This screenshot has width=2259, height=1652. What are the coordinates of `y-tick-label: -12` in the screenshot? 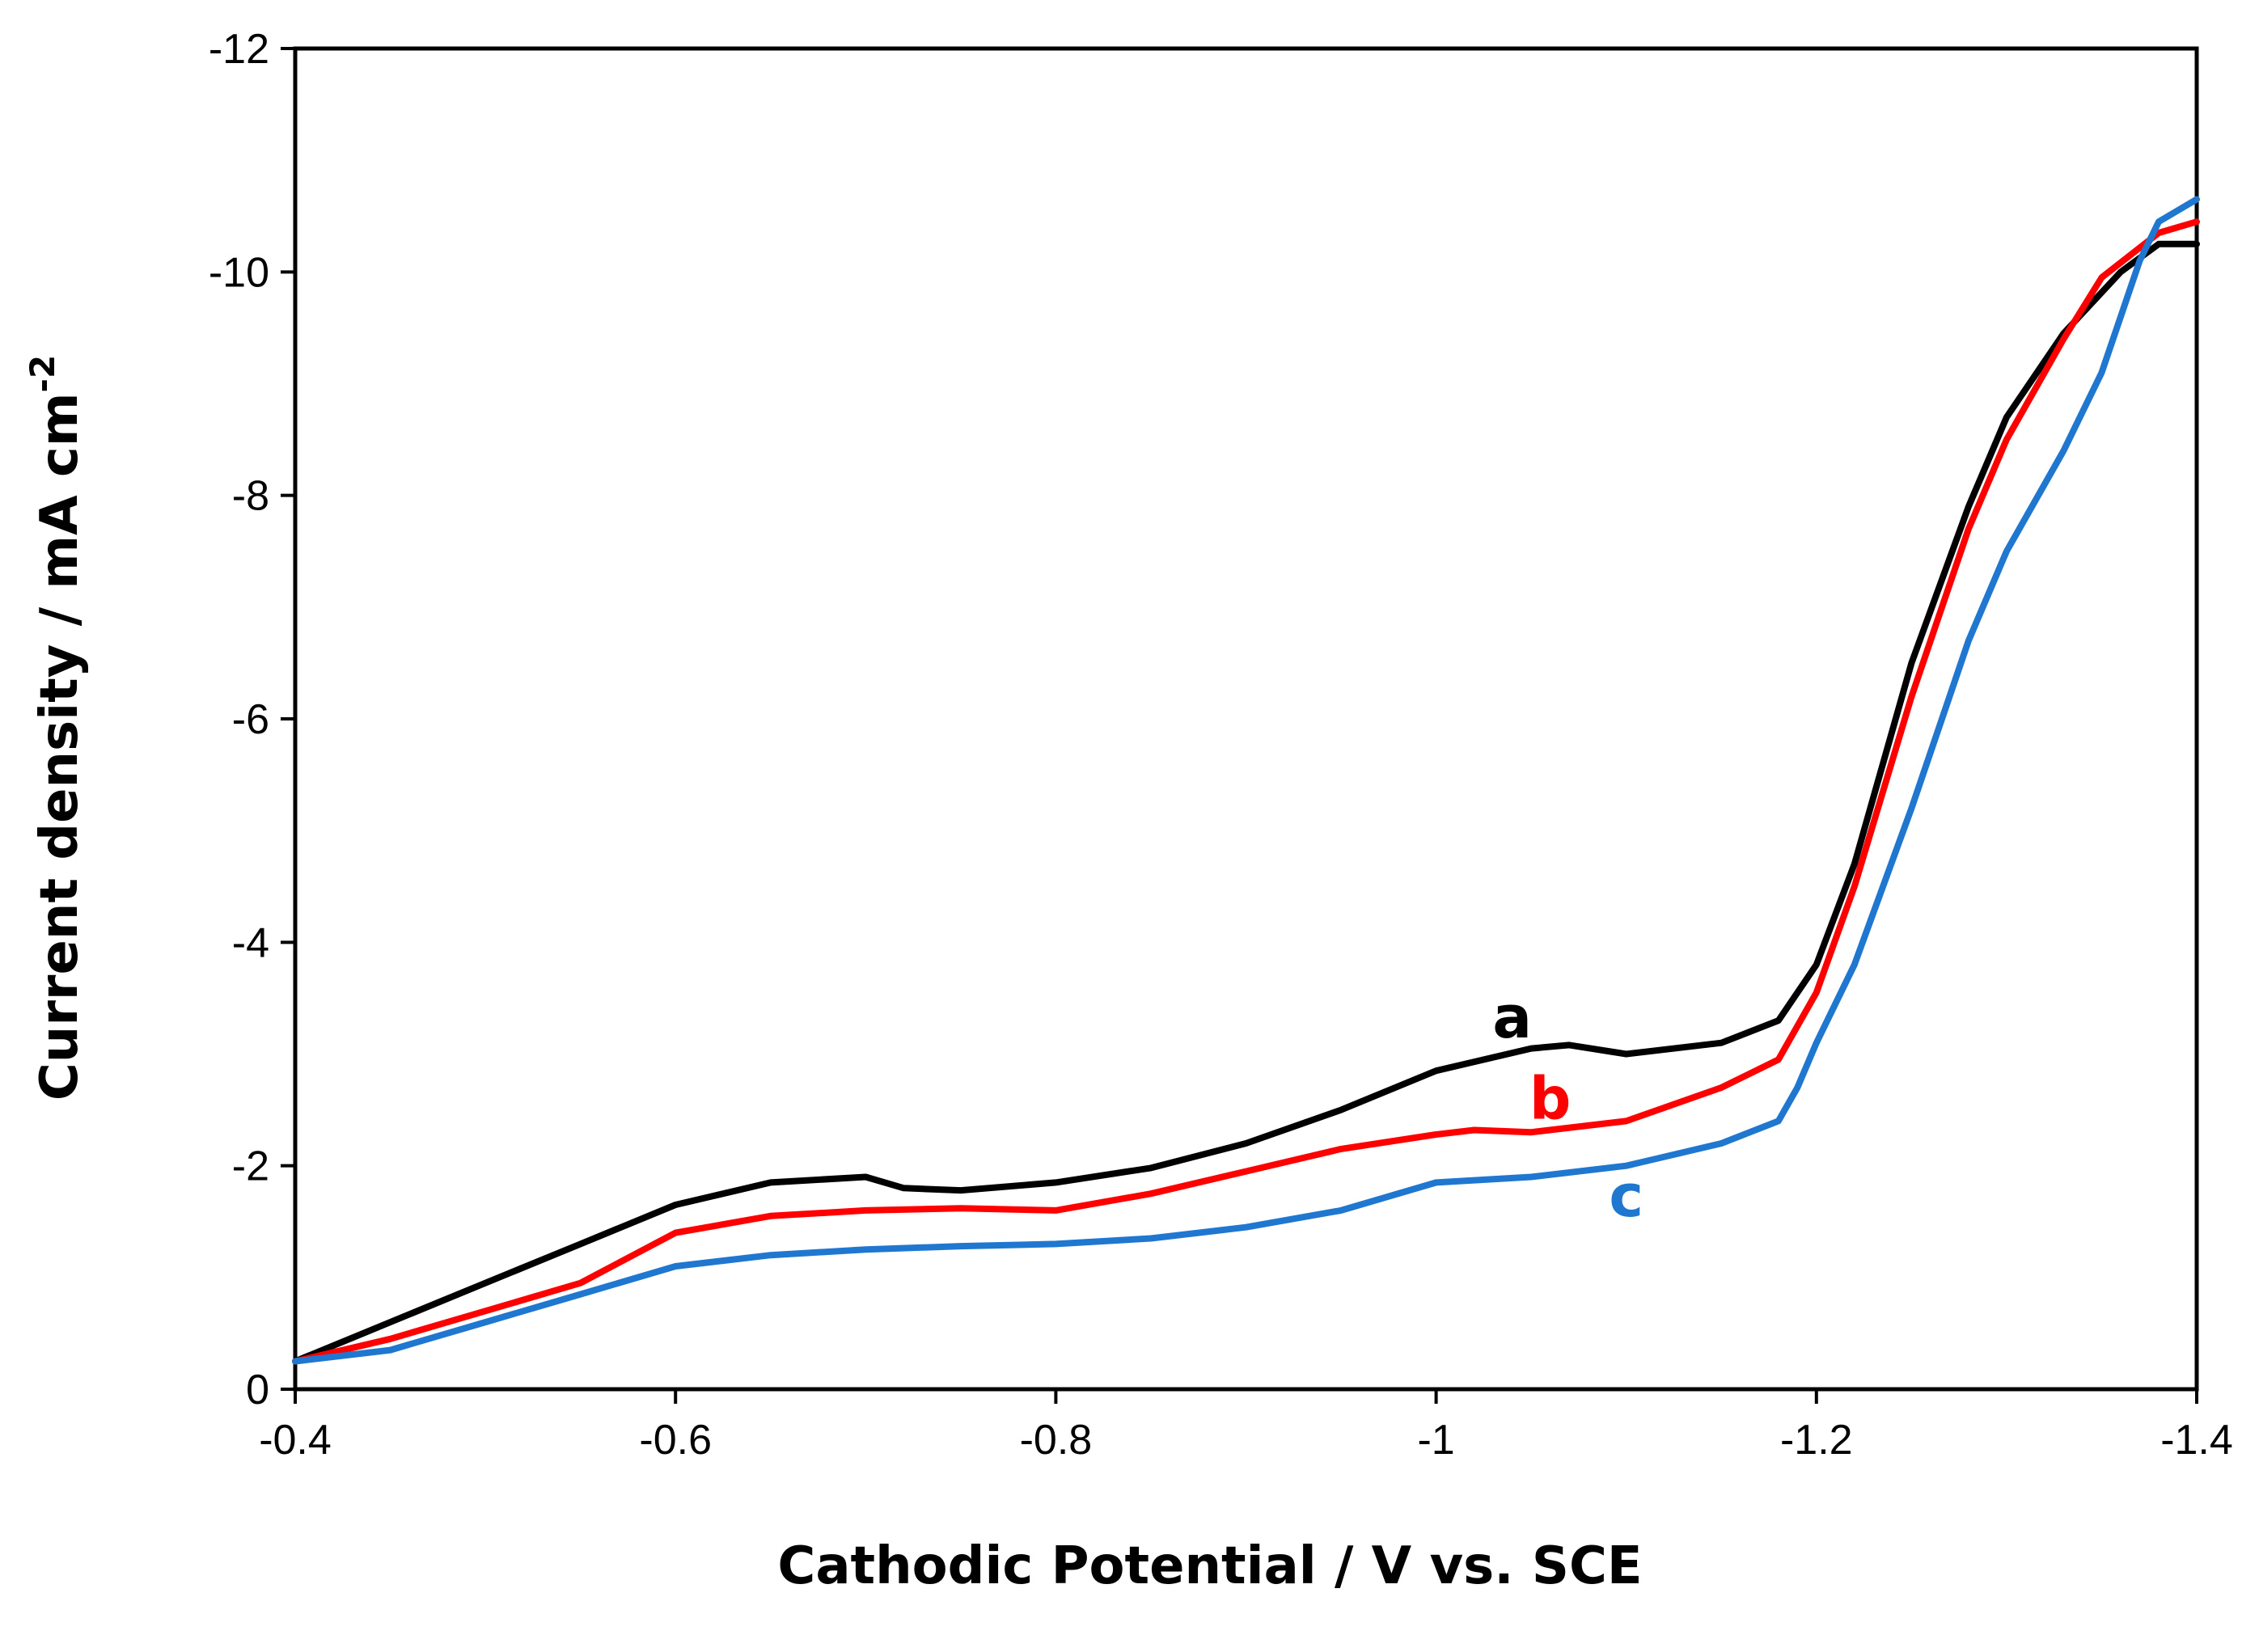 It's located at (239, 49).